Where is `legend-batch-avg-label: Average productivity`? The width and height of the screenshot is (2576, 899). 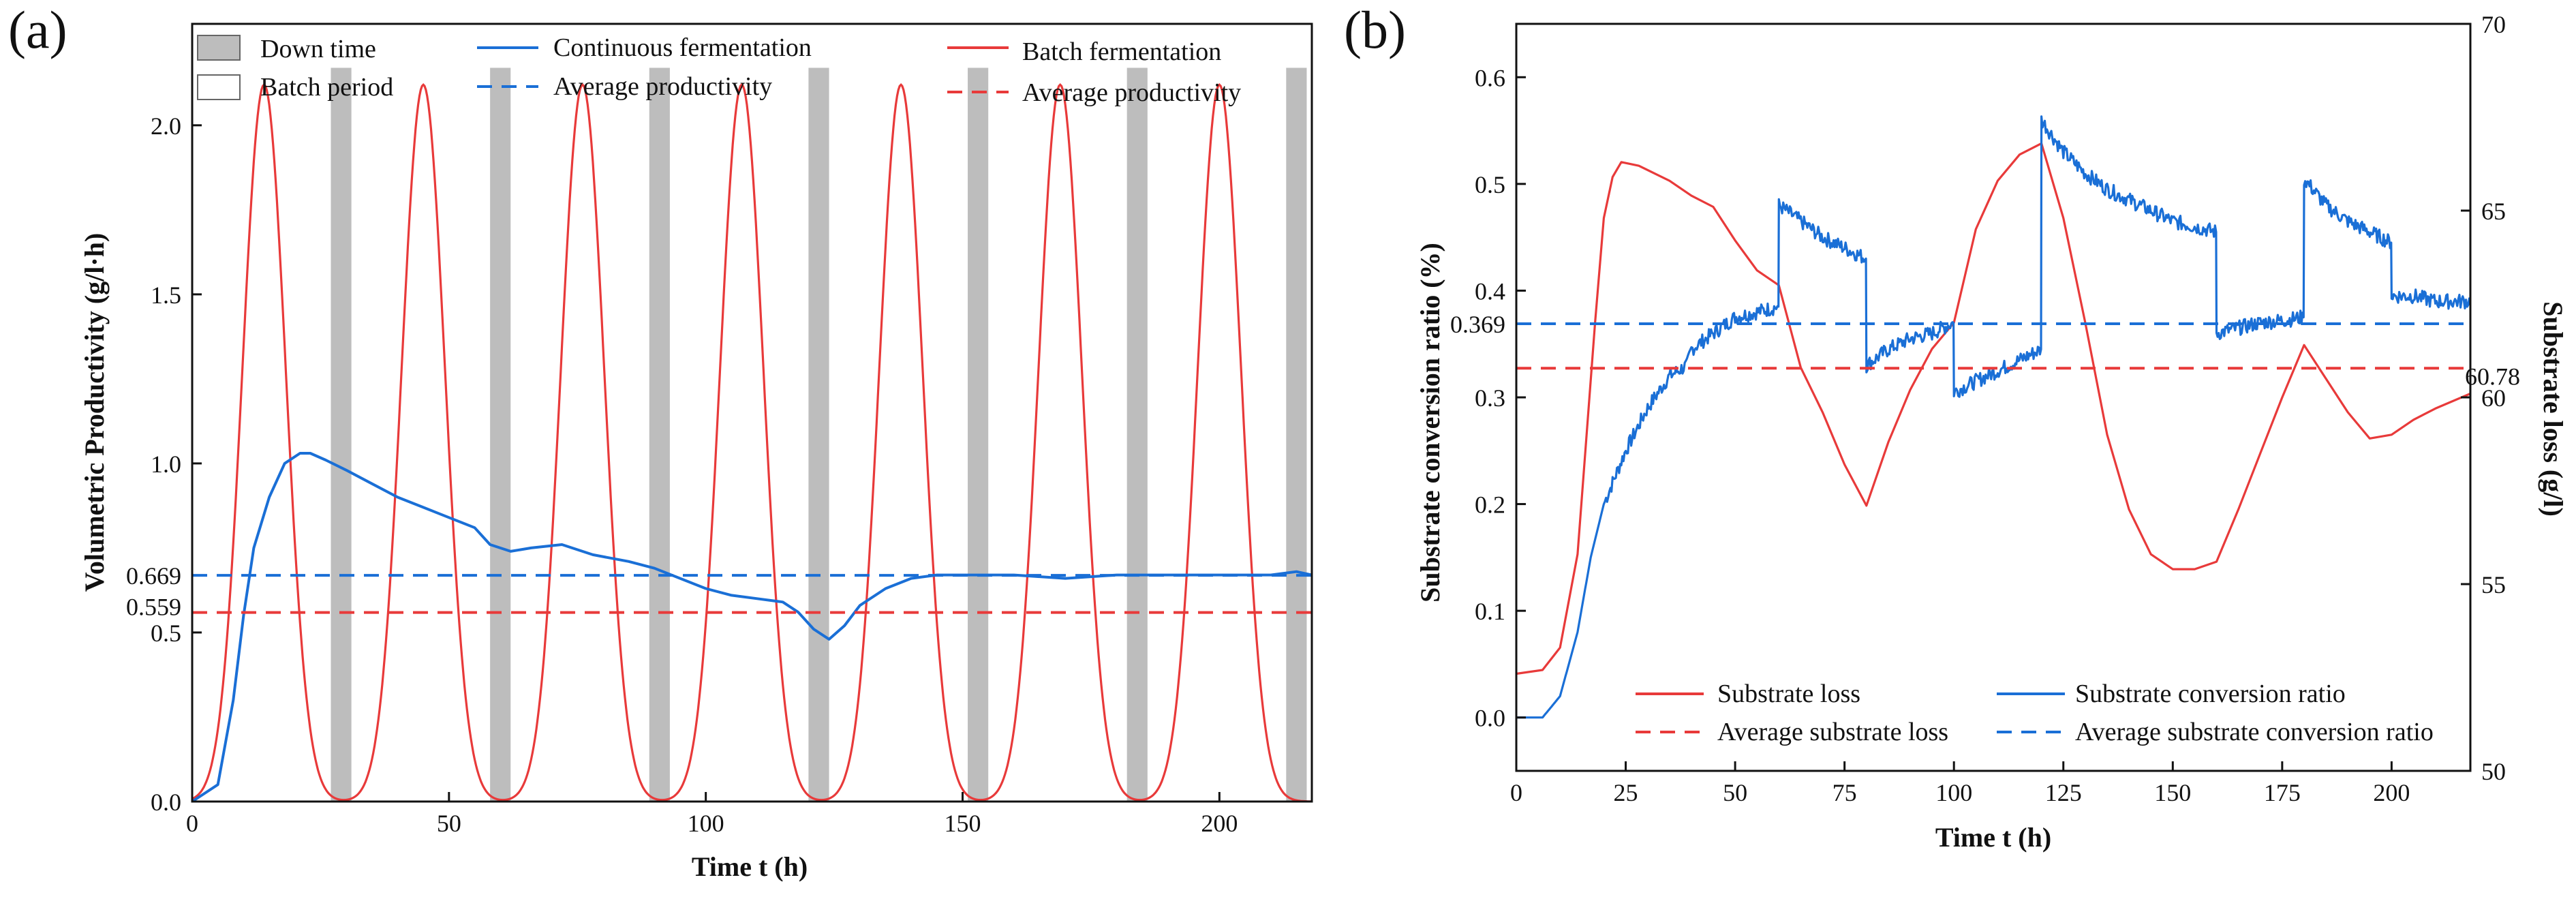 legend-batch-avg-label: Average productivity is located at coordinates (1131, 92).